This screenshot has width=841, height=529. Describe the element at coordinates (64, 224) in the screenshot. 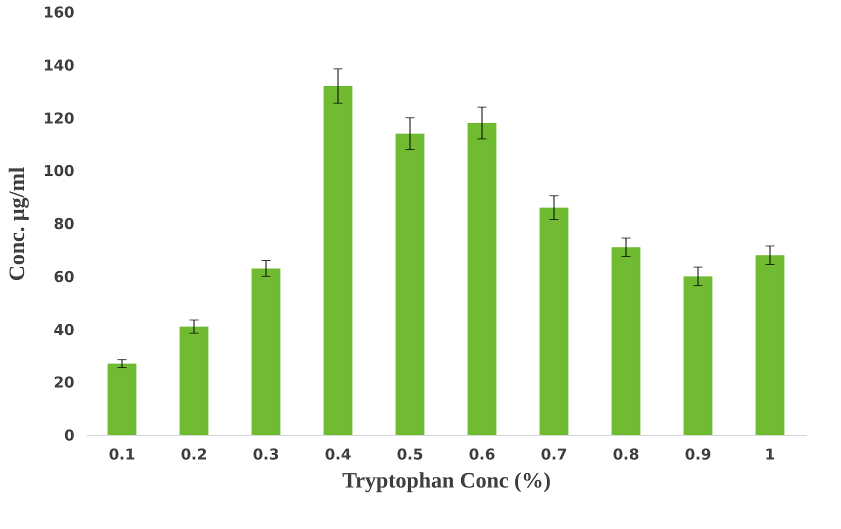

I see `y-tick-label: 80` at that location.